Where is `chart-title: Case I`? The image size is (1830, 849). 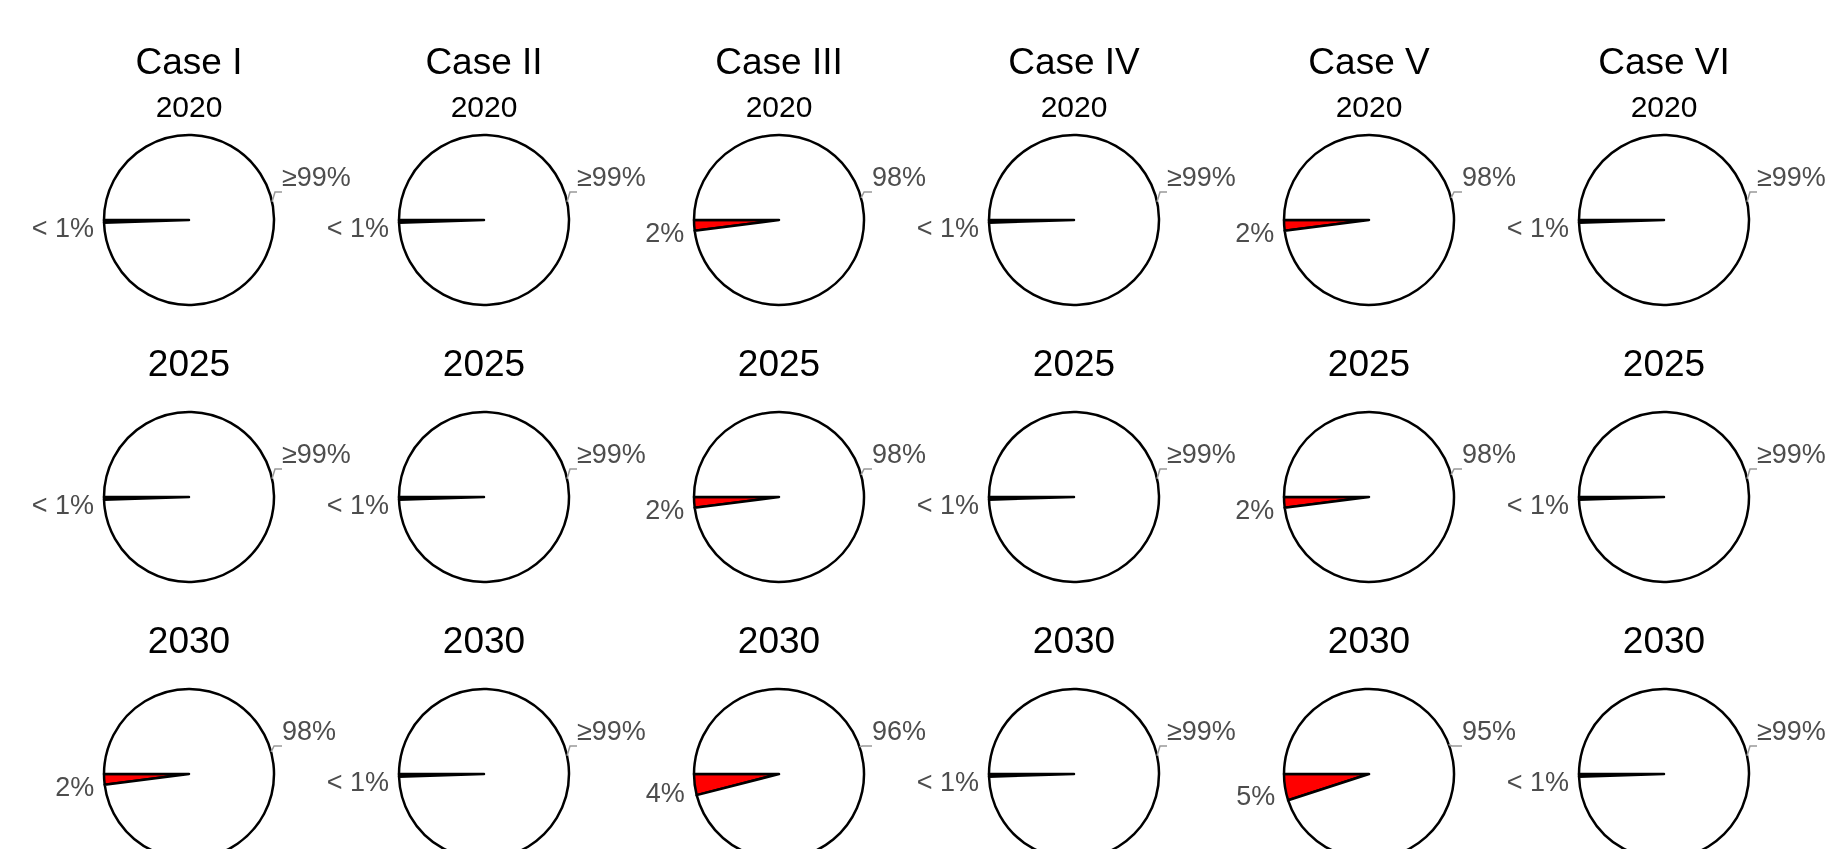 chart-title: Case I is located at coordinates (189, 61).